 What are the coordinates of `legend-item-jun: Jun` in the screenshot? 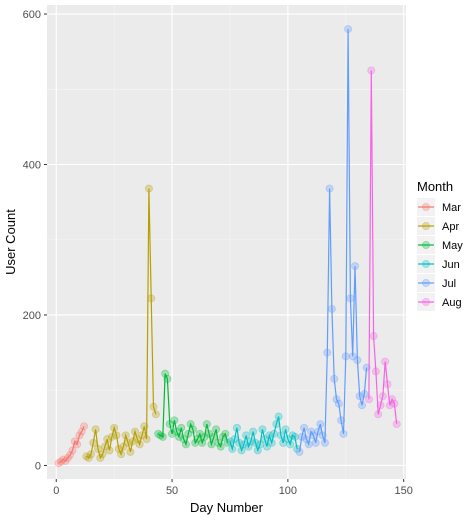 It's located at (438, 264).